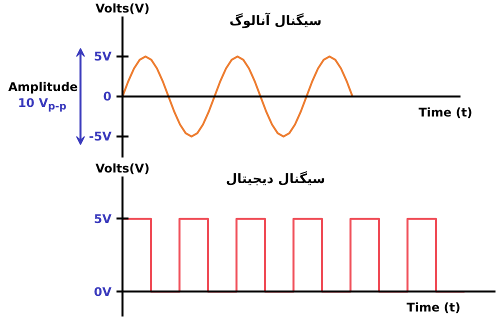  I want to click on y-tick-label: 0V, so click(103, 291).